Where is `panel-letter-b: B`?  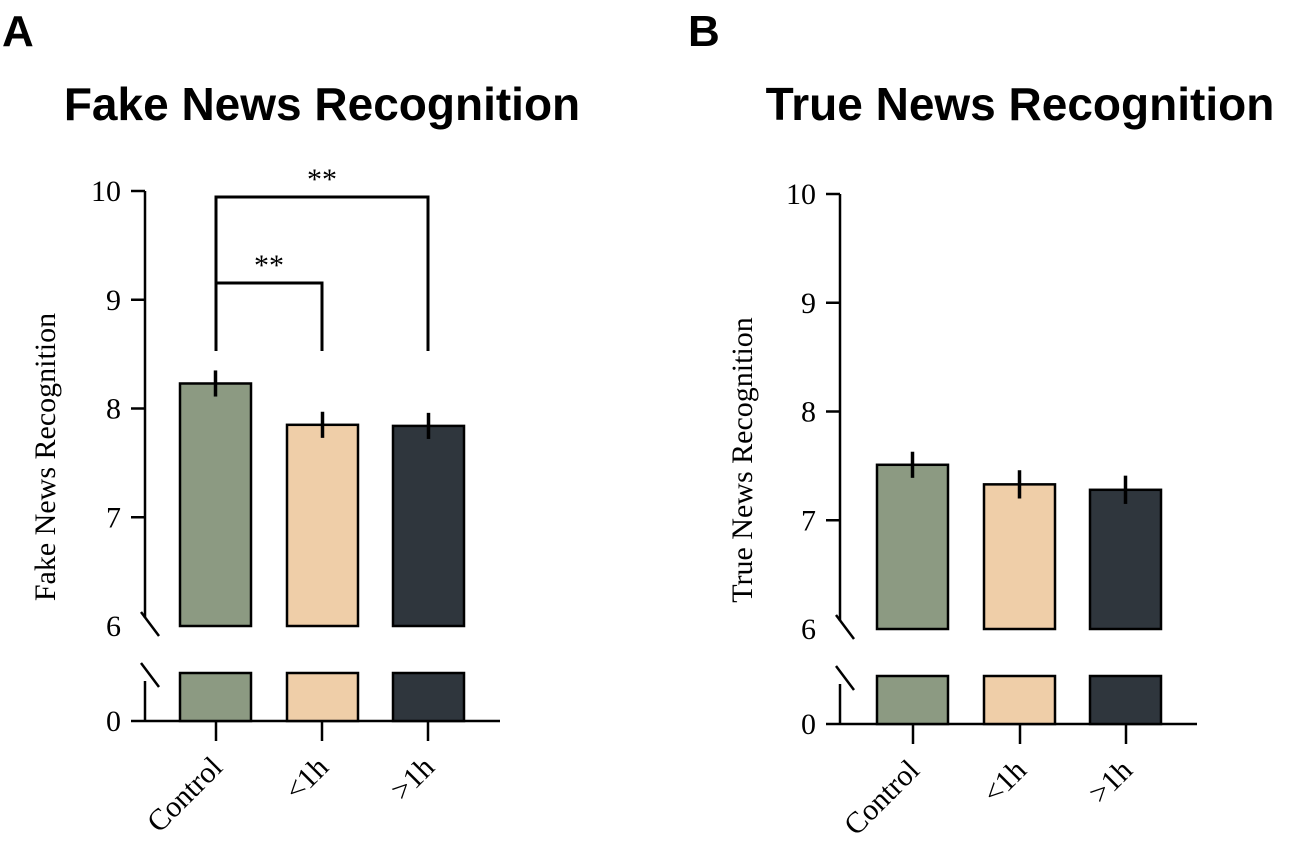 panel-letter-b: B is located at coordinates (704, 31).